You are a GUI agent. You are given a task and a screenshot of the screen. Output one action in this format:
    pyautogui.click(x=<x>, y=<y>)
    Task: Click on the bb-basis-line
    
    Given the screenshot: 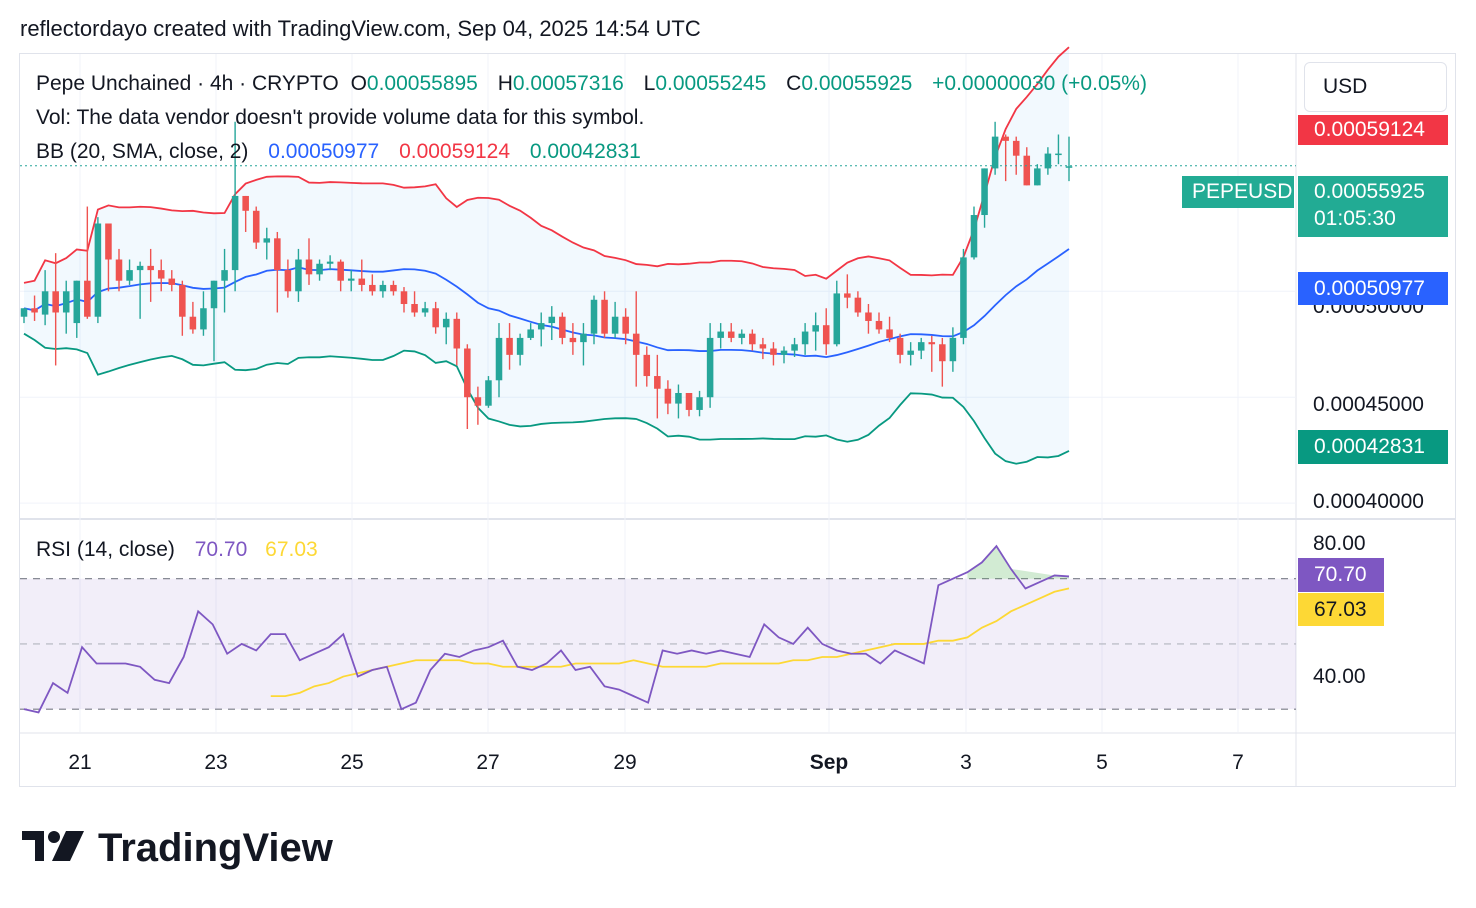 What is the action you would take?
    pyautogui.click(x=546, y=303)
    